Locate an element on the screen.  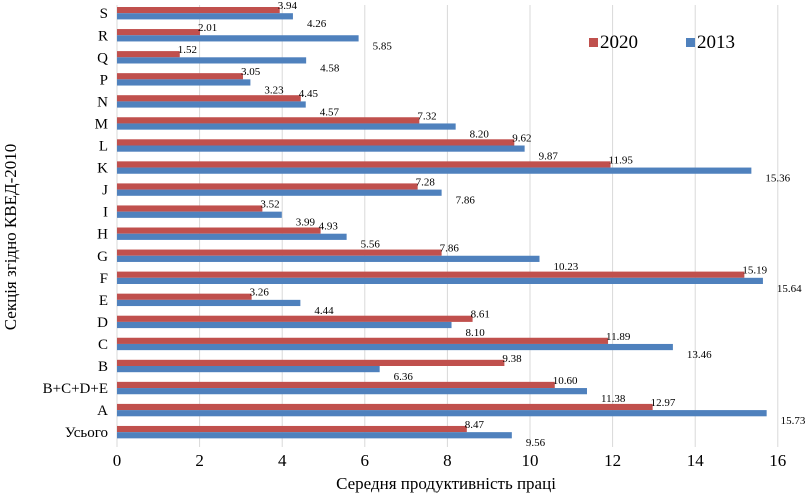
data-label-2020: 2.01 is located at coordinates (207, 28).